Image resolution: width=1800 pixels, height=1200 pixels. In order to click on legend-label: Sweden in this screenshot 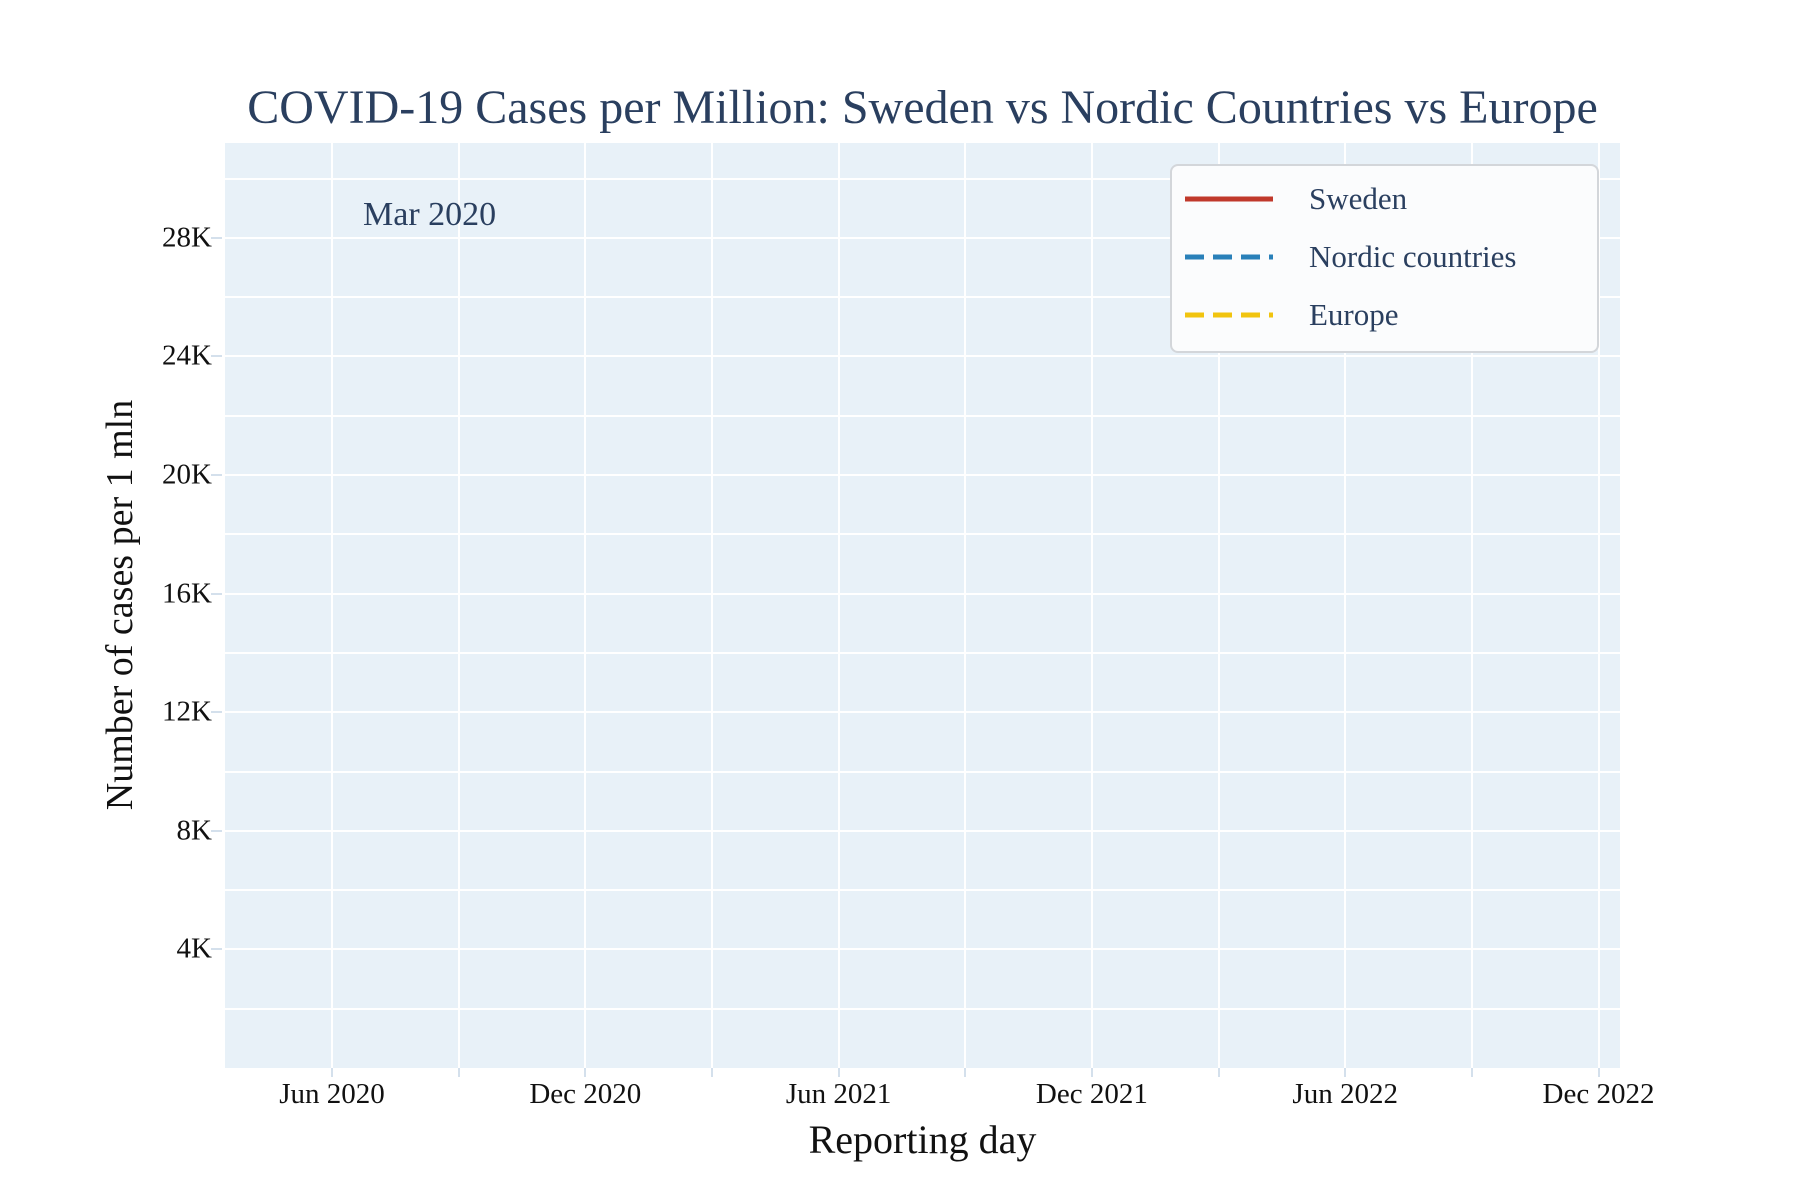, I will do `click(1358, 198)`.